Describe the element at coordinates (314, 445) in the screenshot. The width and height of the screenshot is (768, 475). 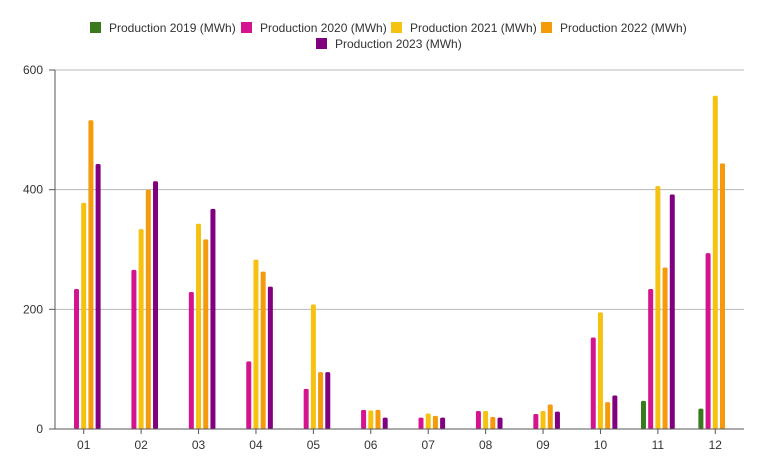
I see `x-tick-label: 05` at that location.